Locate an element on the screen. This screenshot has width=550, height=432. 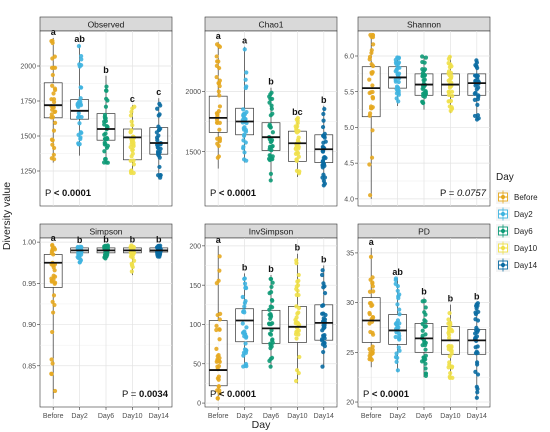
y-tick-label: 4.0 is located at coordinates (349, 199).